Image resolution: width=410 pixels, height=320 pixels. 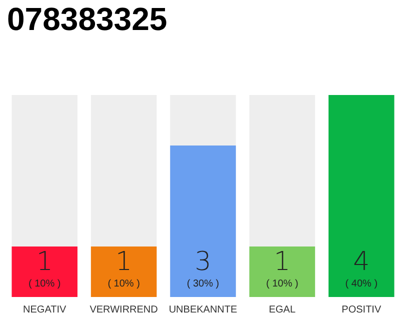 I want to click on x-tick-label: EGAL, so click(x=282, y=310).